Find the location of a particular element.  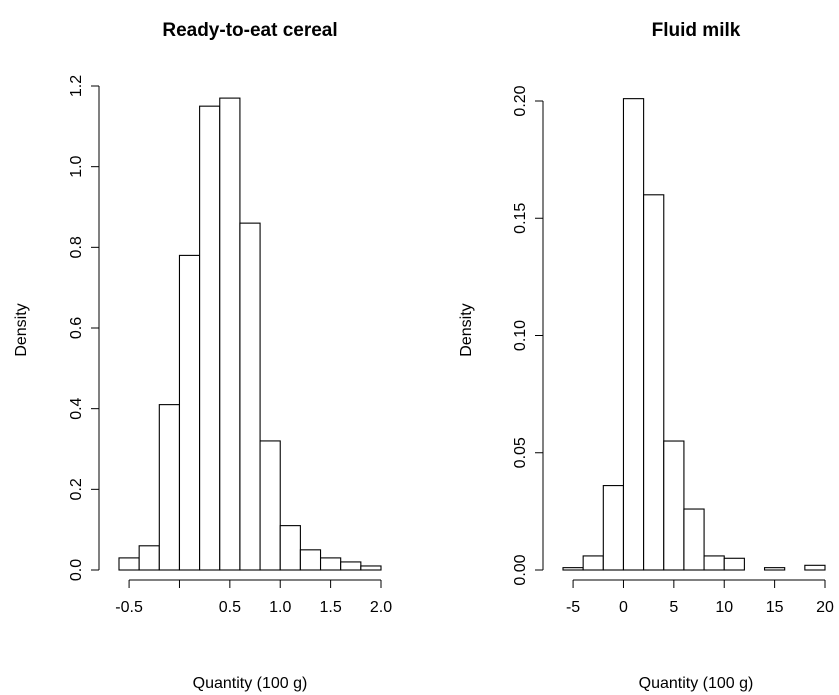

cereal-y-tick-label: 1.2 is located at coordinates (76, 86).